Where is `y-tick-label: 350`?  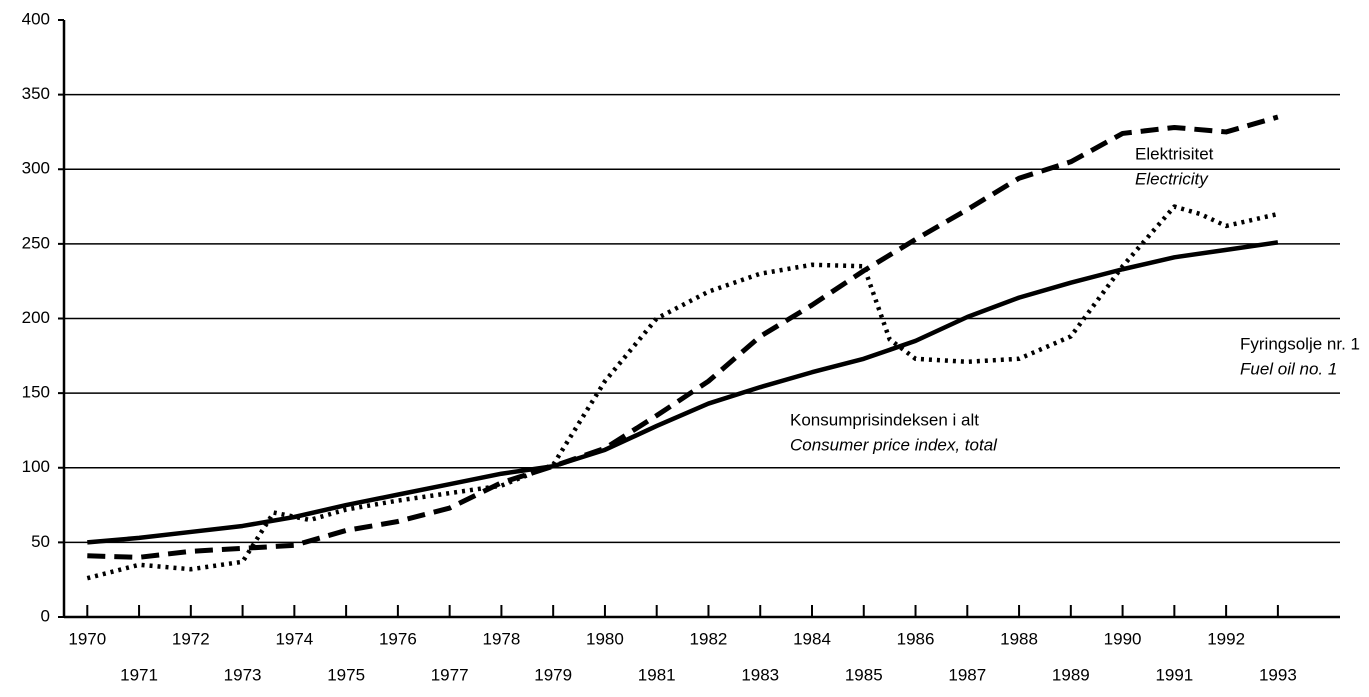
y-tick-label: 350 is located at coordinates (36, 93).